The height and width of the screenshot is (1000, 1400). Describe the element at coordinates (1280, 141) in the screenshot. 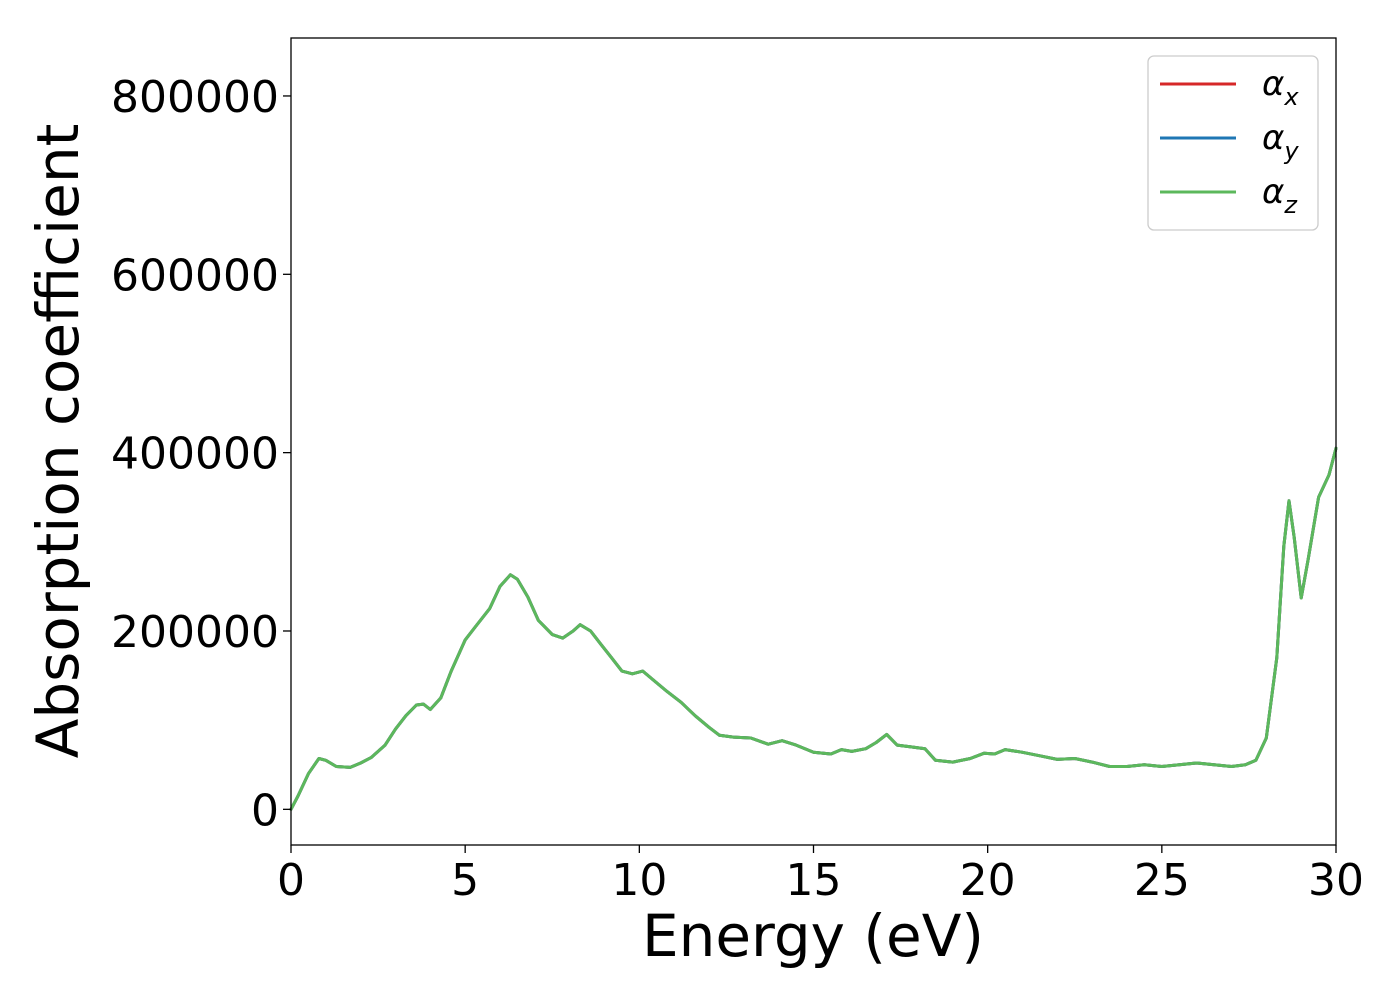

I see `legend-label-y: αy` at that location.